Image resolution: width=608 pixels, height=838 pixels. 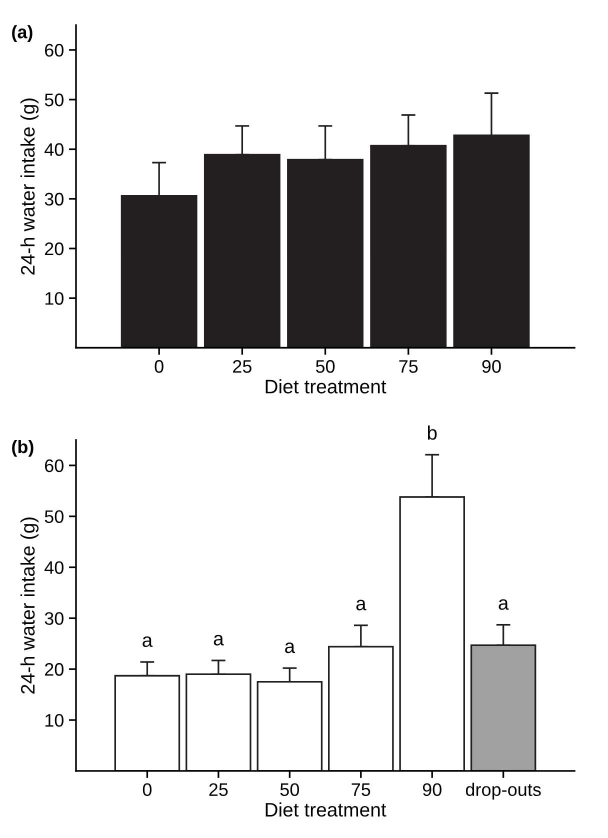 I want to click on x-tick-label: drop-outs, so click(x=503, y=791).